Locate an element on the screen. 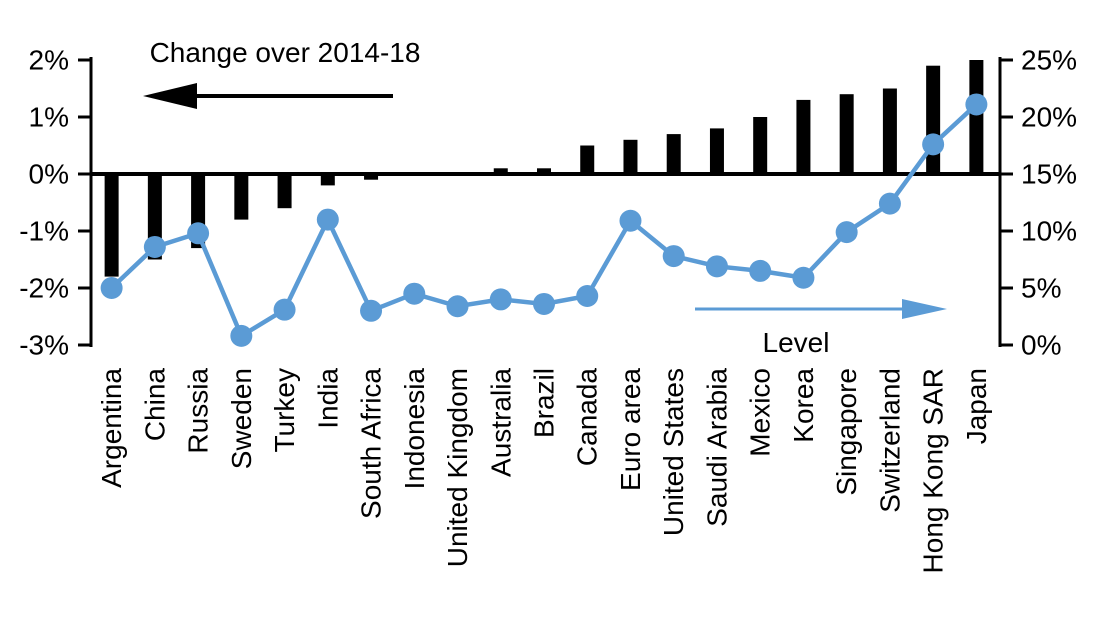 Image resolution: width=1102 pixels, height=619 pixels. category-label-sweden: Sweden is located at coordinates (241, 418).